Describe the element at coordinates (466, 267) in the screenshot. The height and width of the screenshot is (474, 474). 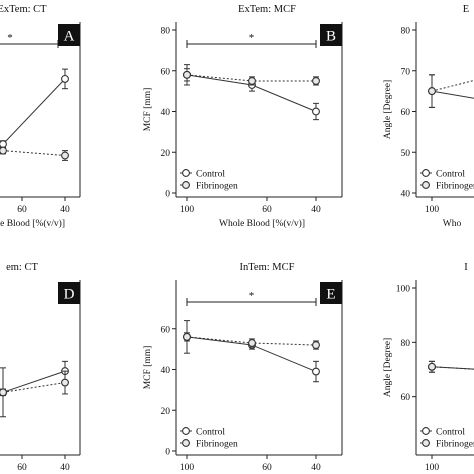
I see `panel-title: I` at that location.